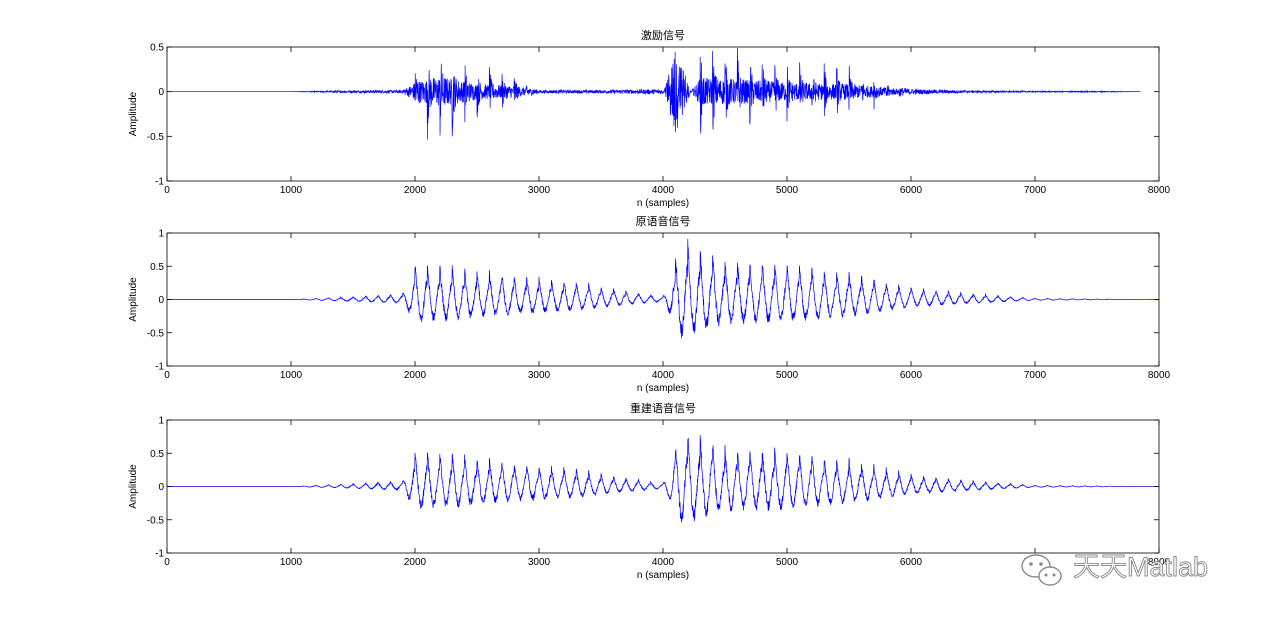 The image size is (1280, 621). What do you see at coordinates (1140, 567) in the screenshot?
I see `watermark-text: 天天Matlab` at bounding box center [1140, 567].